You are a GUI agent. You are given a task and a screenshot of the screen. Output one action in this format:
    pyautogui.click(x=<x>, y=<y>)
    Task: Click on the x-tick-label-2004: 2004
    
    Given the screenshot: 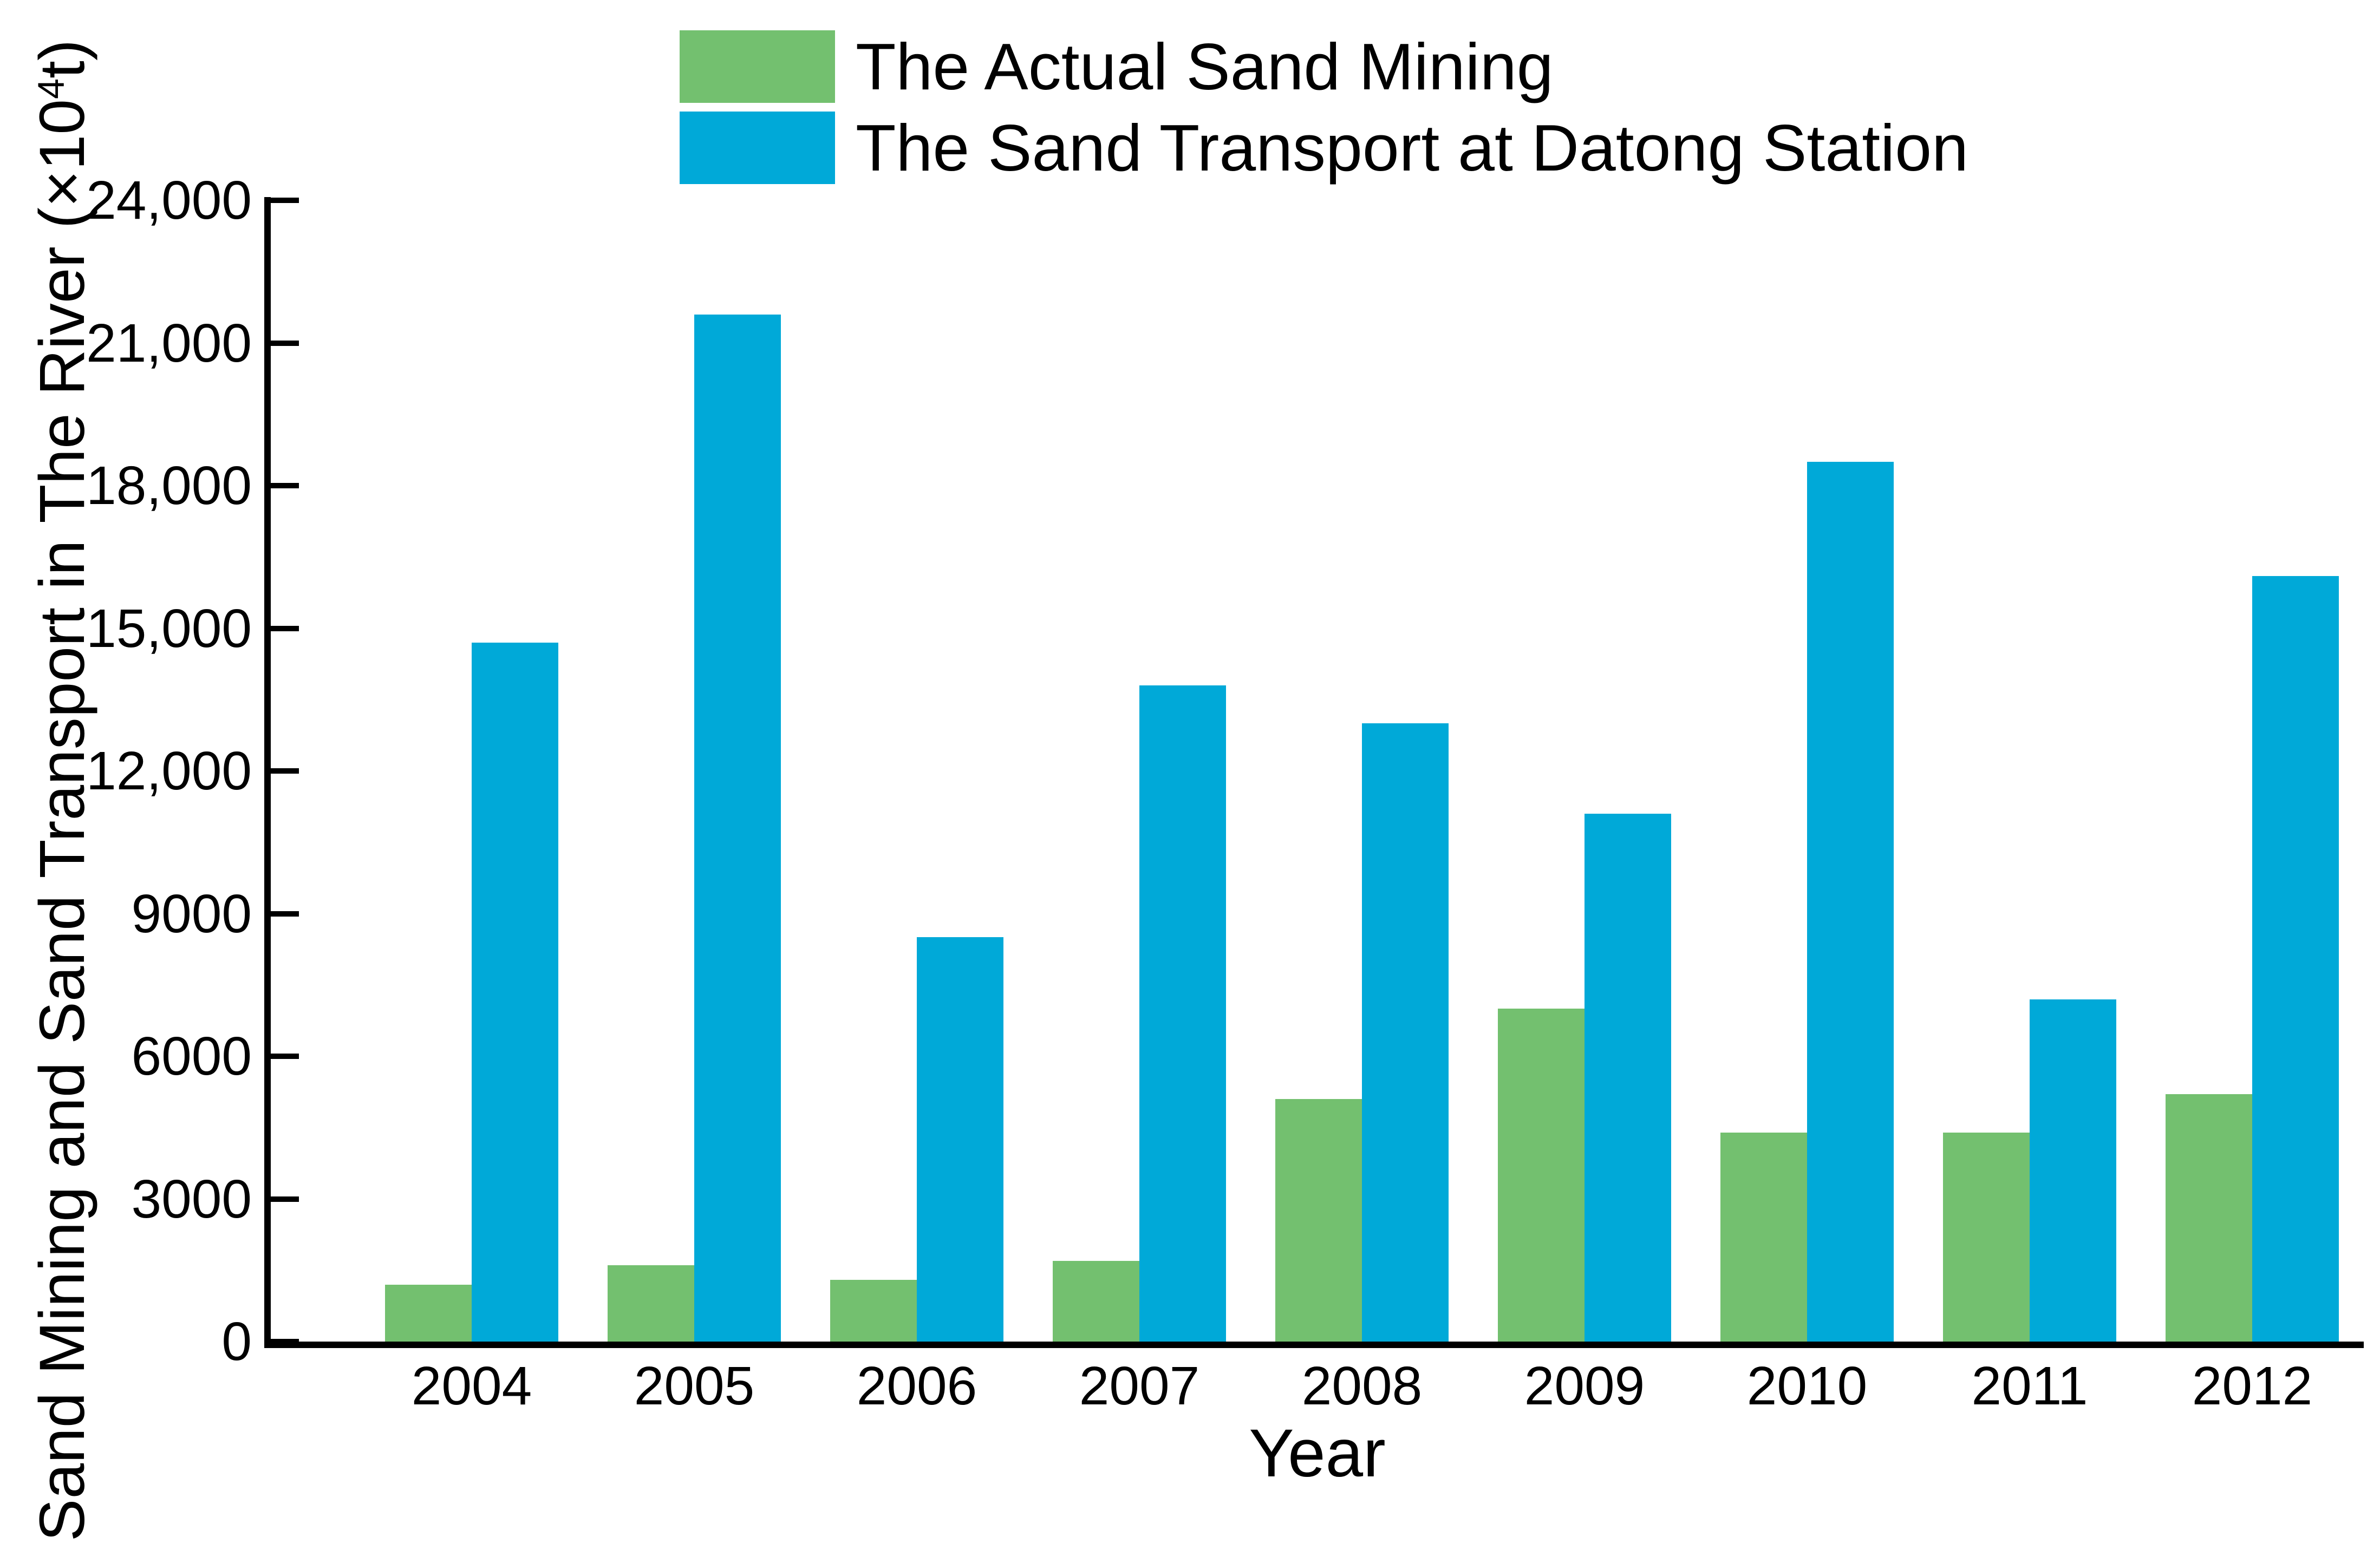 What is the action you would take?
    pyautogui.click(x=472, y=1386)
    